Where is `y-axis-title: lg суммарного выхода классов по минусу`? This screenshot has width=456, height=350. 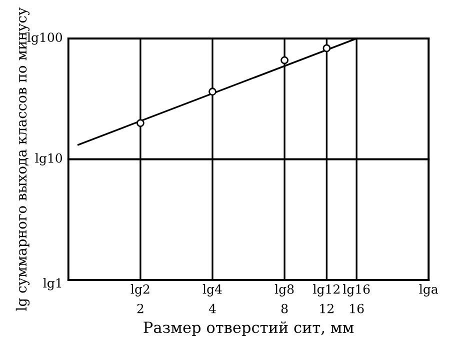
y-axis-title: lg суммарного выхода классов по минусу is located at coordinates (23, 159).